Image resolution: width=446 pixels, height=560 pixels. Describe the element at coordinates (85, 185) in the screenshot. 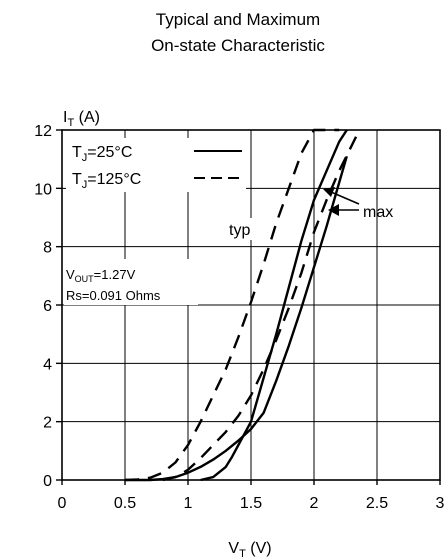

I see `legend-entry-2-sub: J` at that location.